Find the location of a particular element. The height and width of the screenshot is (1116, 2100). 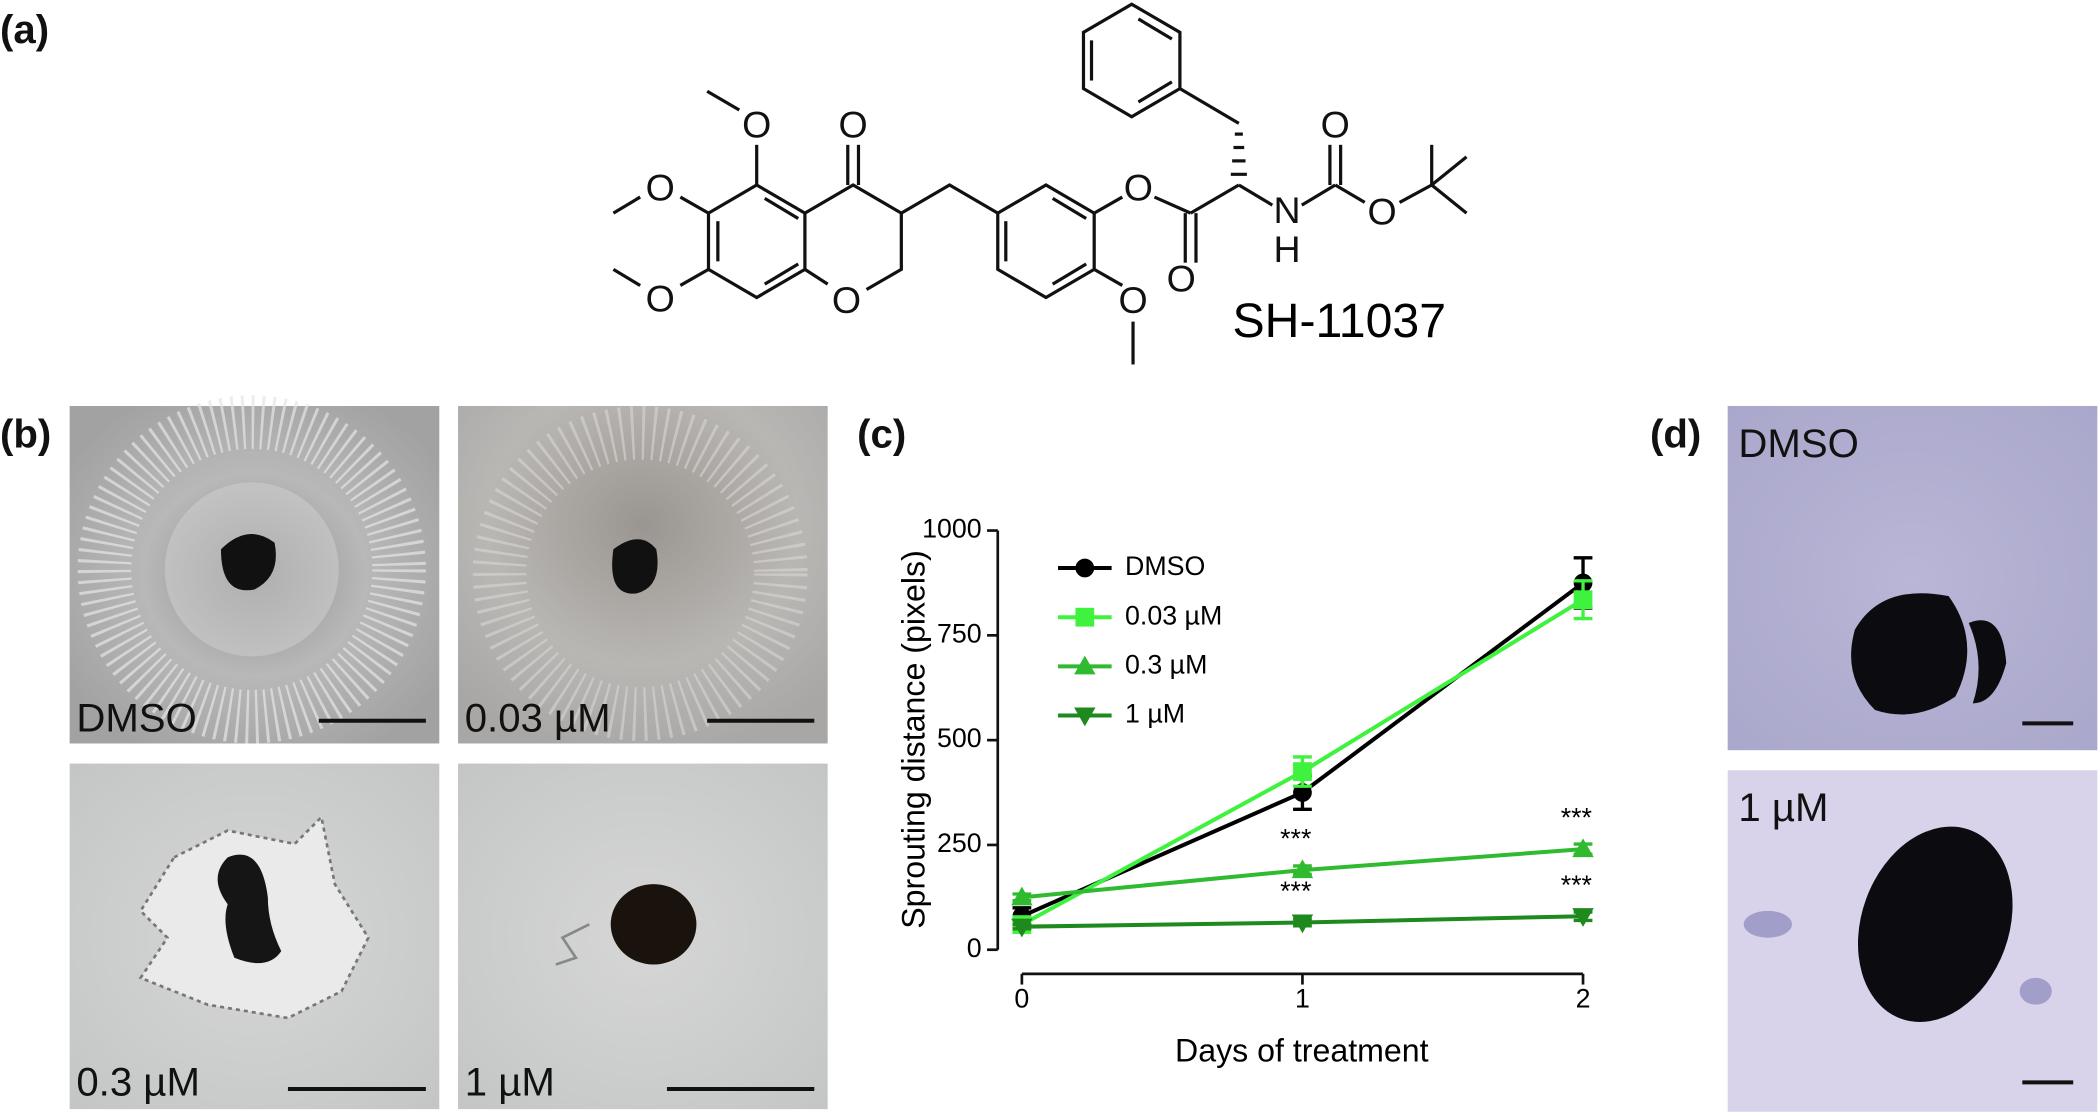

image-caption: 0.3 µM is located at coordinates (138, 1082).